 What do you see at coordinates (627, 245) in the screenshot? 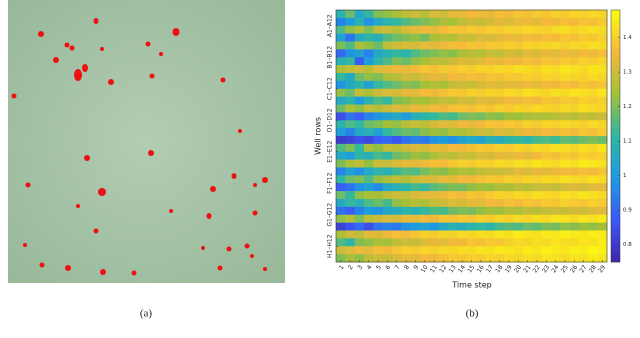
I see `colorbar-tick-label: 0.8` at bounding box center [627, 245].